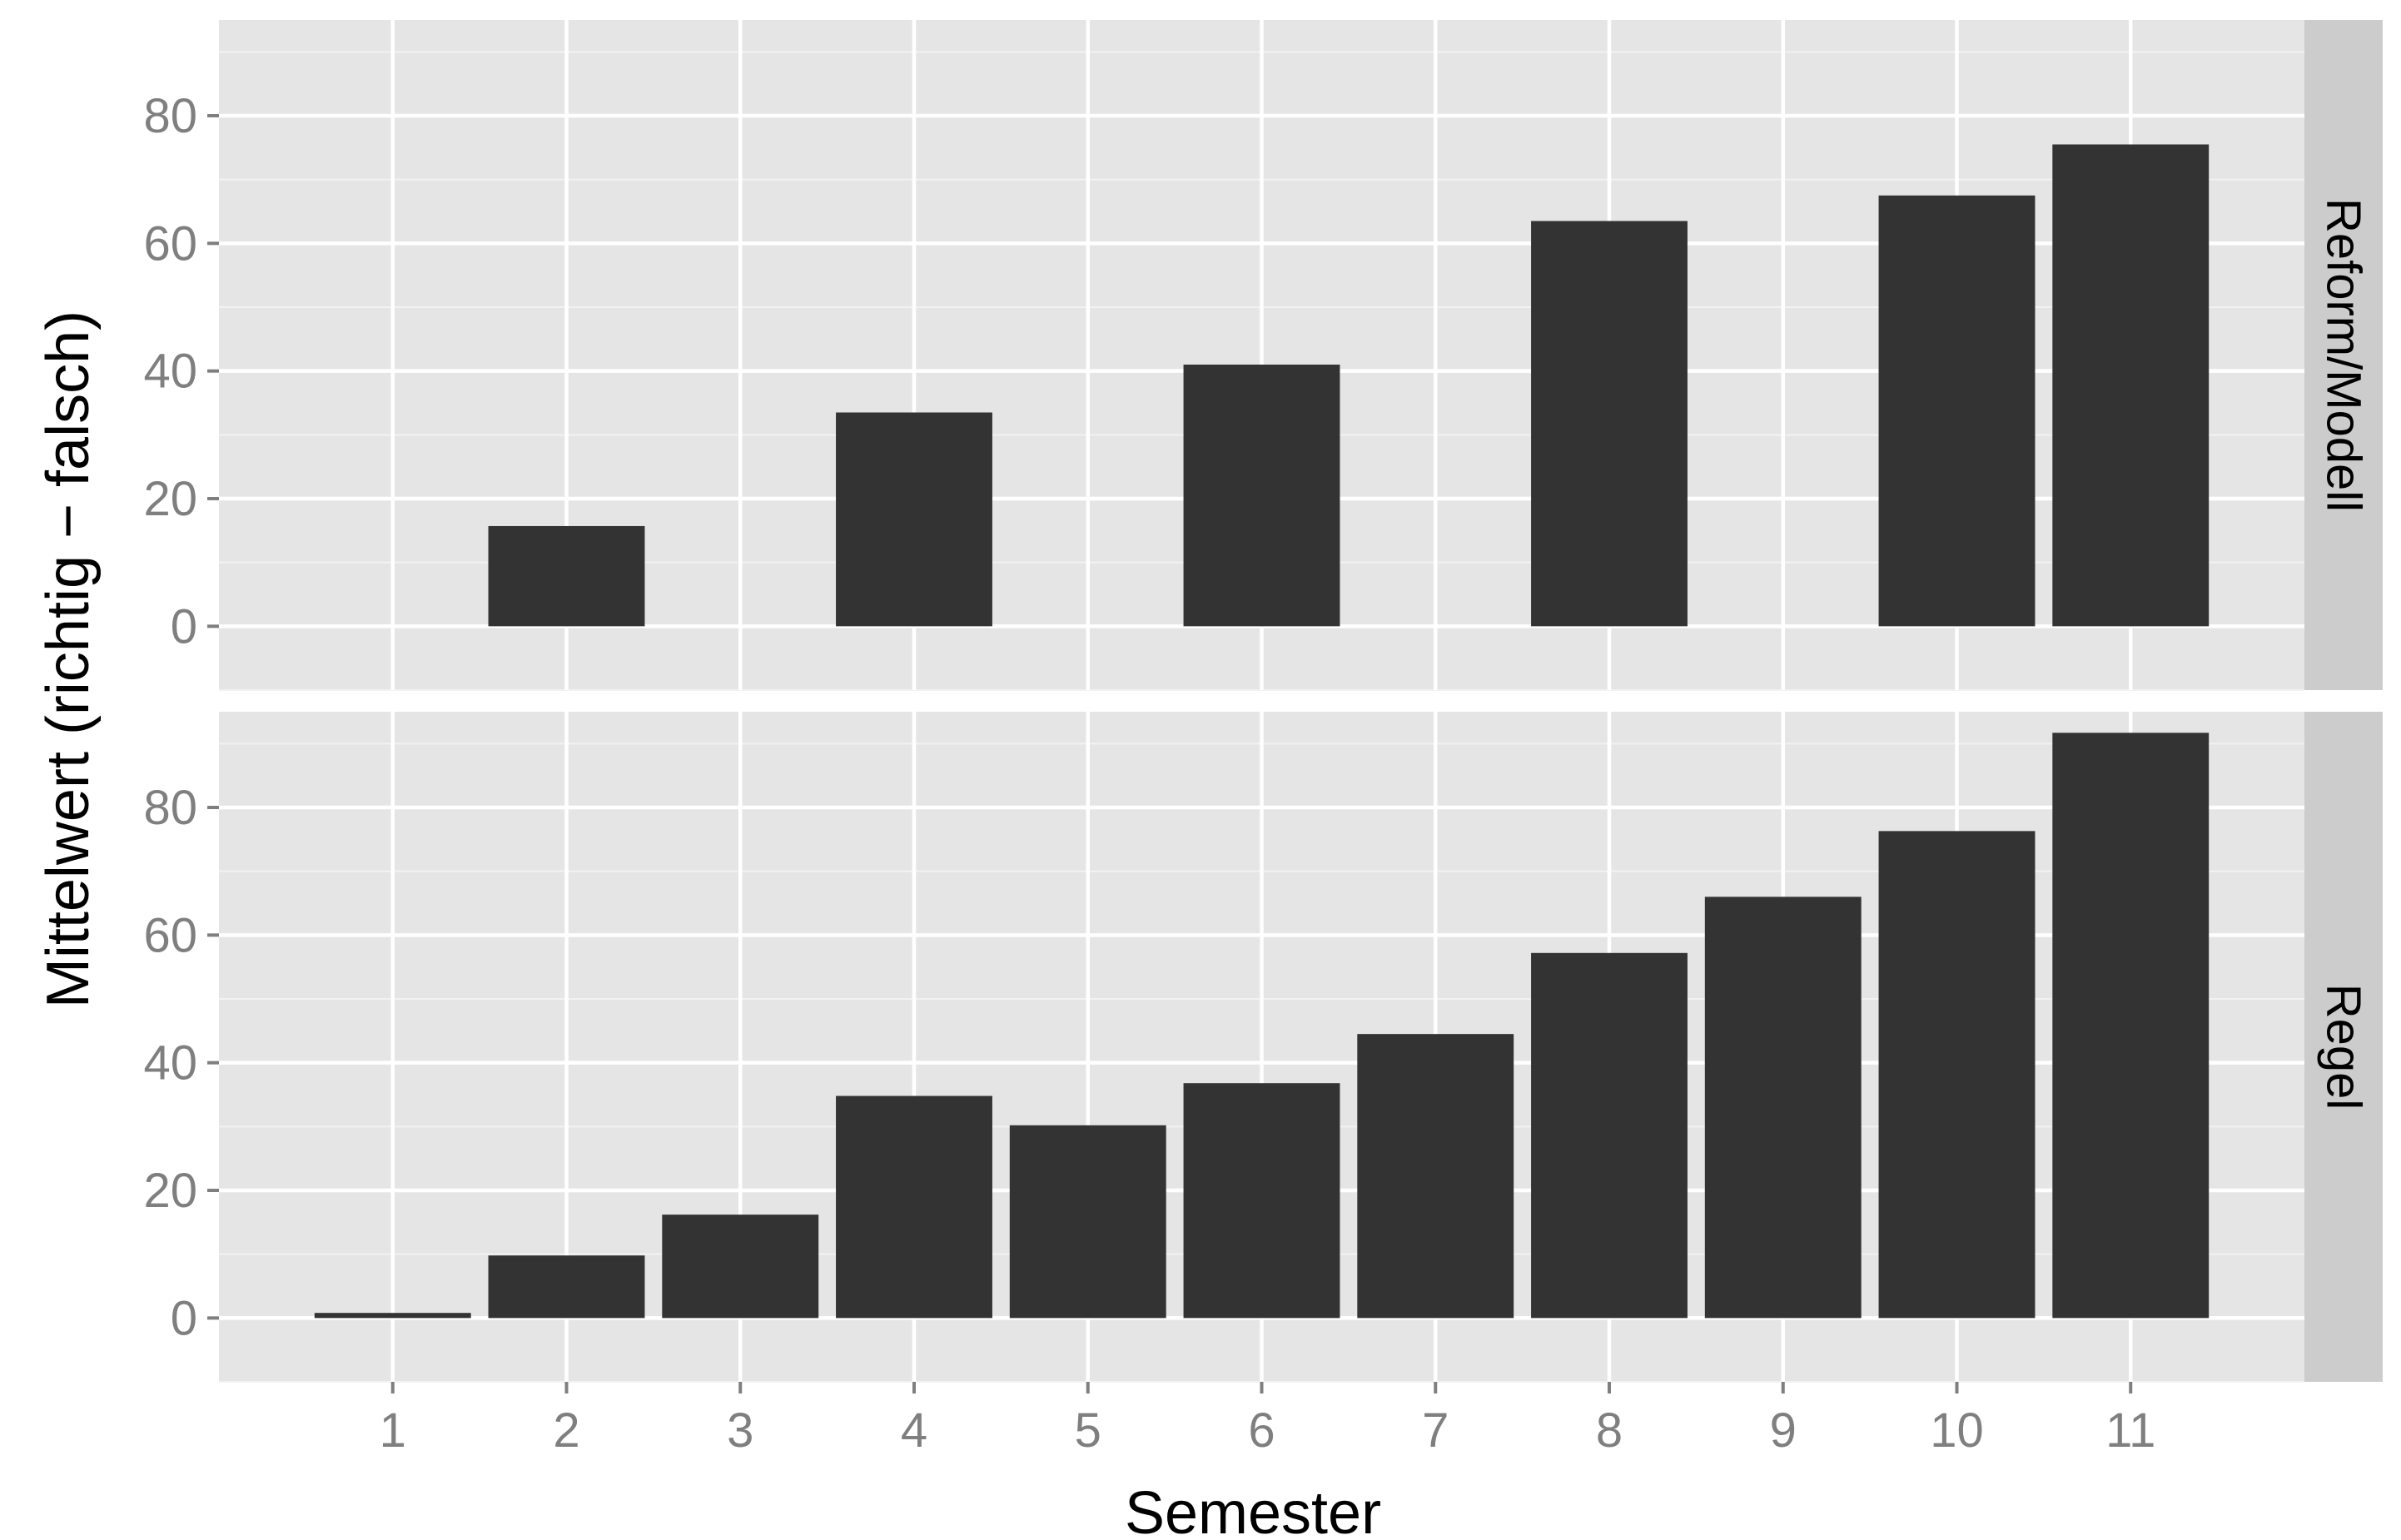 The image size is (2401, 1540). I want to click on x-tick-label: 11, so click(2130, 1430).